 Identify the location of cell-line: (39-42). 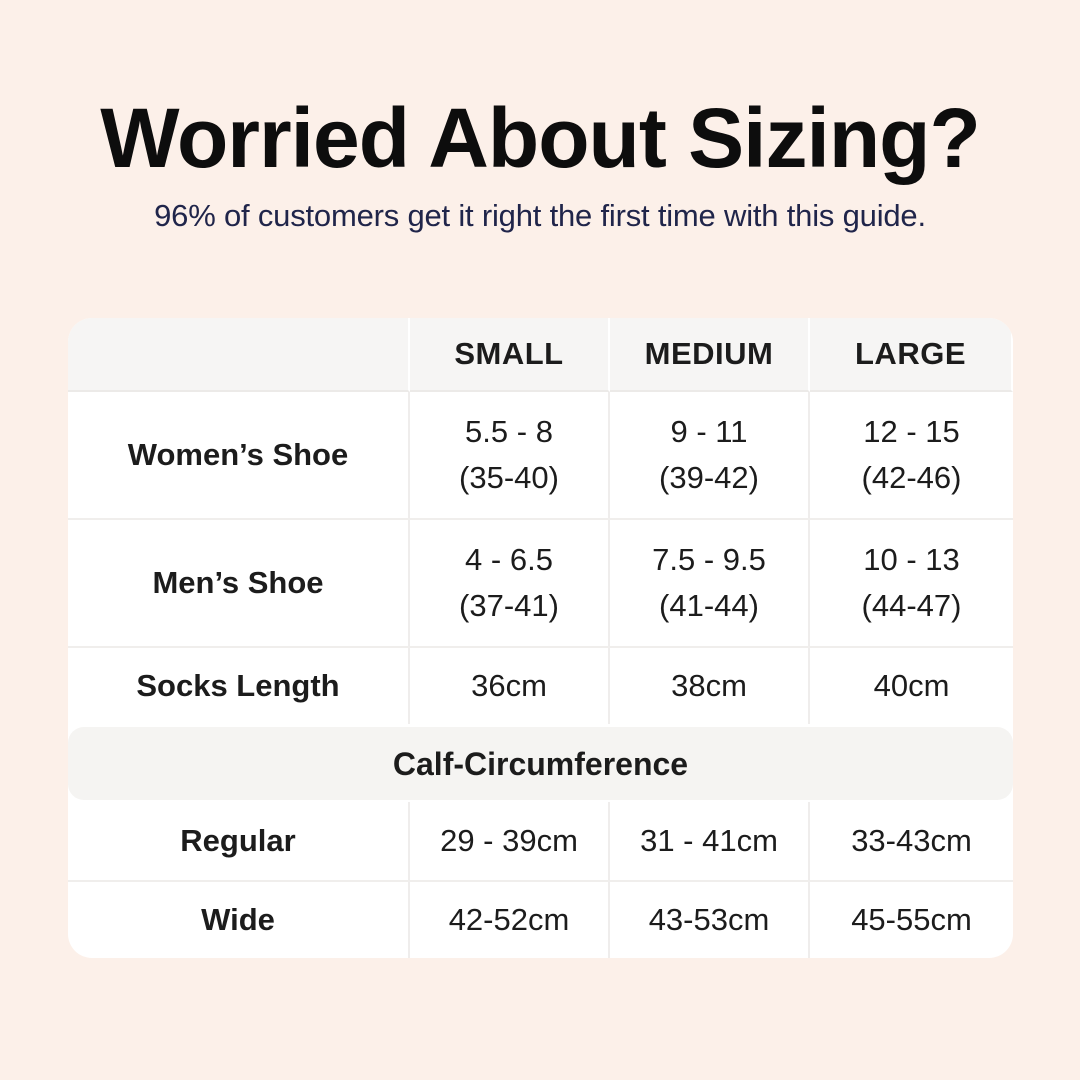
(709, 477).